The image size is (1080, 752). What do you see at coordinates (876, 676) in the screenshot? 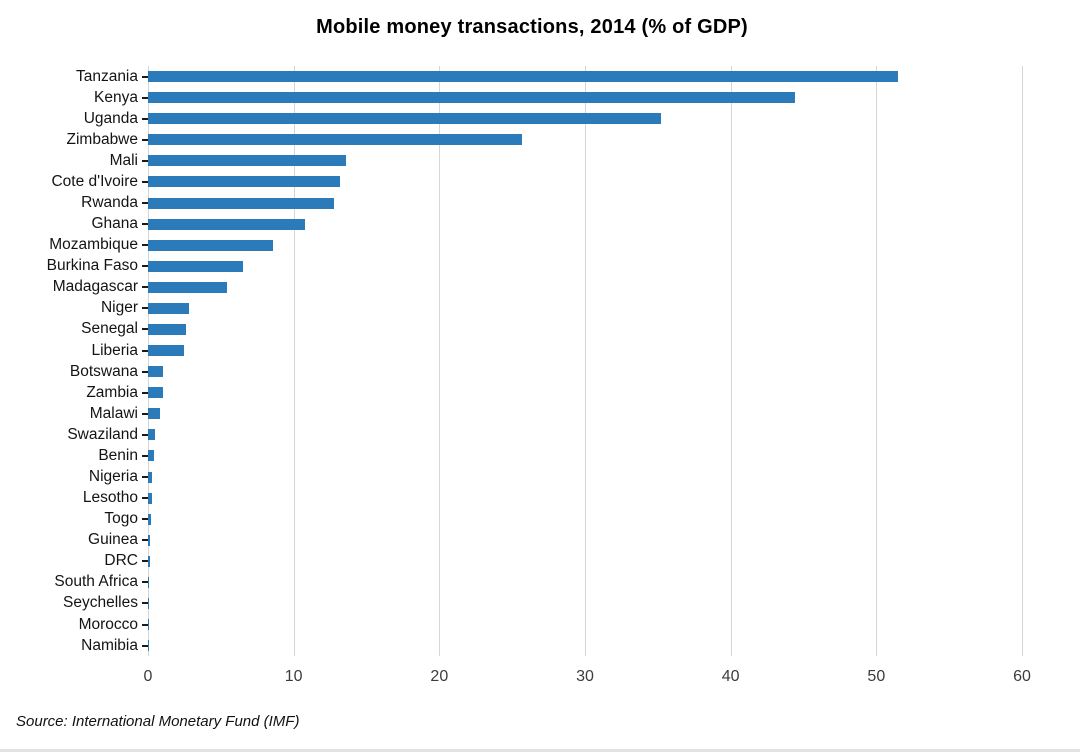
I see `x-axis-tick-label: 50` at bounding box center [876, 676].